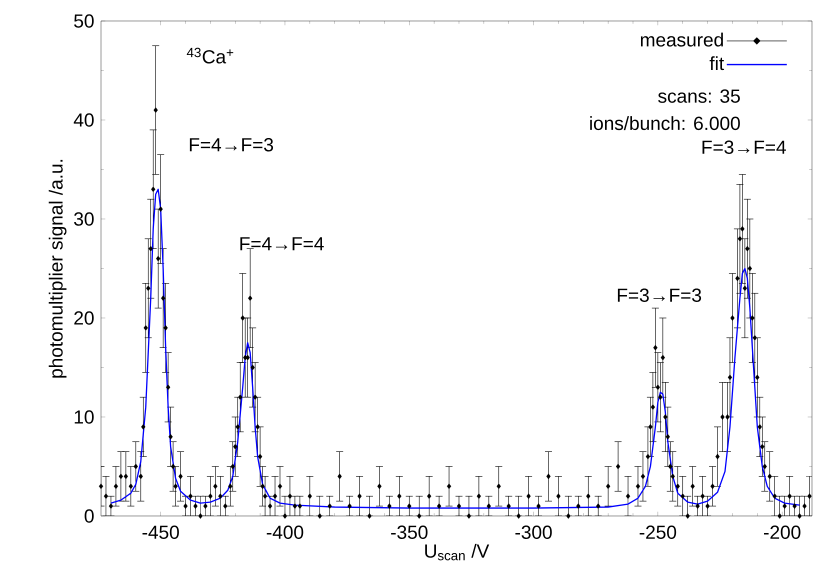 The width and height of the screenshot is (817, 588). Describe the element at coordinates (84, 21) in the screenshot. I see `y-tick-label: 50` at that location.